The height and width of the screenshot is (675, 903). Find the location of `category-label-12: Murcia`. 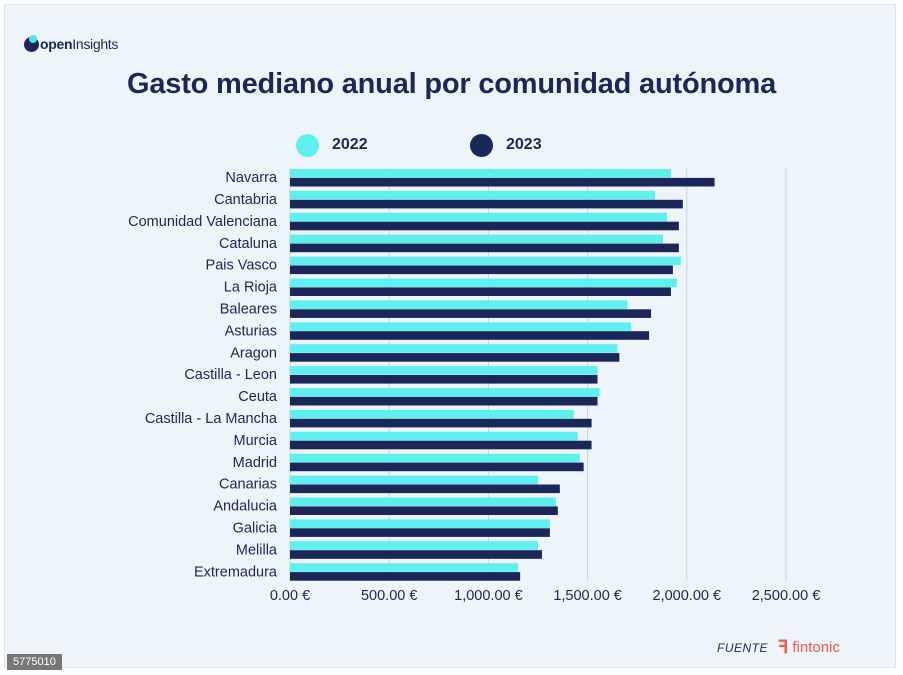

category-label-12: Murcia is located at coordinates (255, 441).